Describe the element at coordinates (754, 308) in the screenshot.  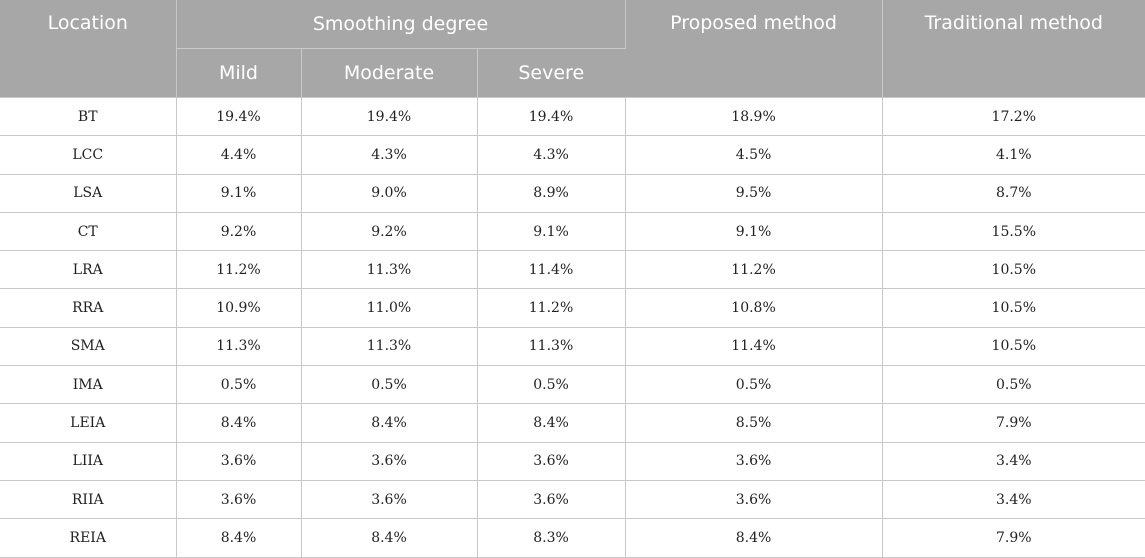
I see `cell-proposed: 10.8%` at that location.